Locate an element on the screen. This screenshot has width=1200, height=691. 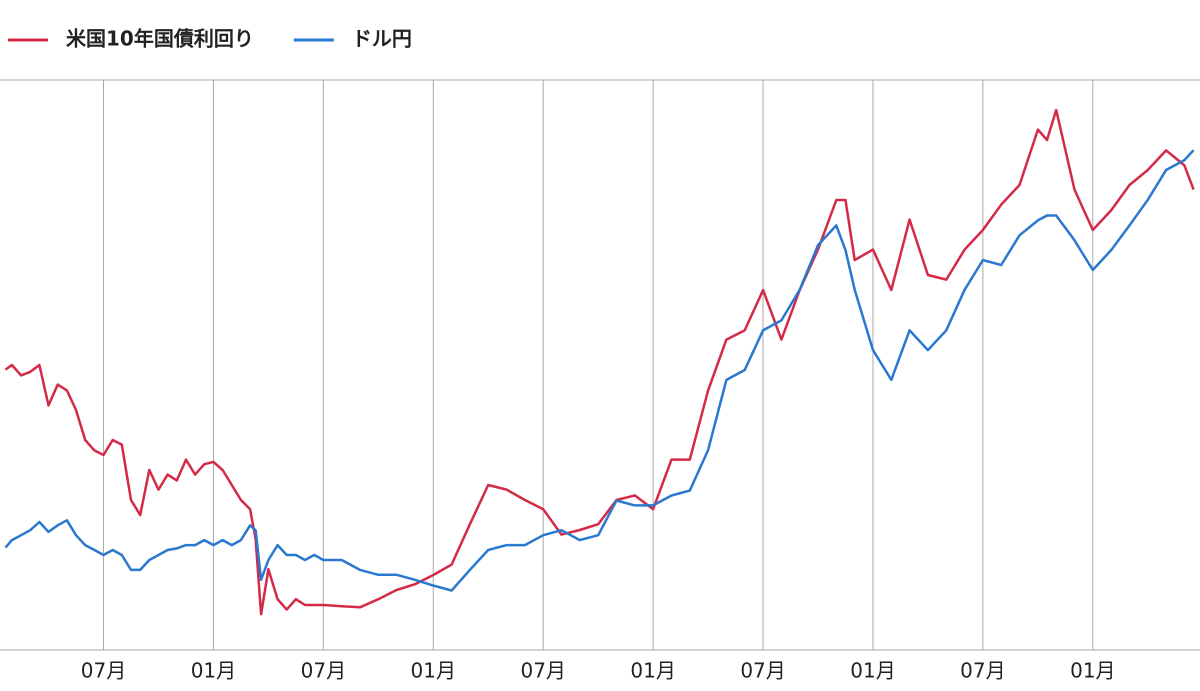
legend-label: ドル円 is located at coordinates (382, 39).